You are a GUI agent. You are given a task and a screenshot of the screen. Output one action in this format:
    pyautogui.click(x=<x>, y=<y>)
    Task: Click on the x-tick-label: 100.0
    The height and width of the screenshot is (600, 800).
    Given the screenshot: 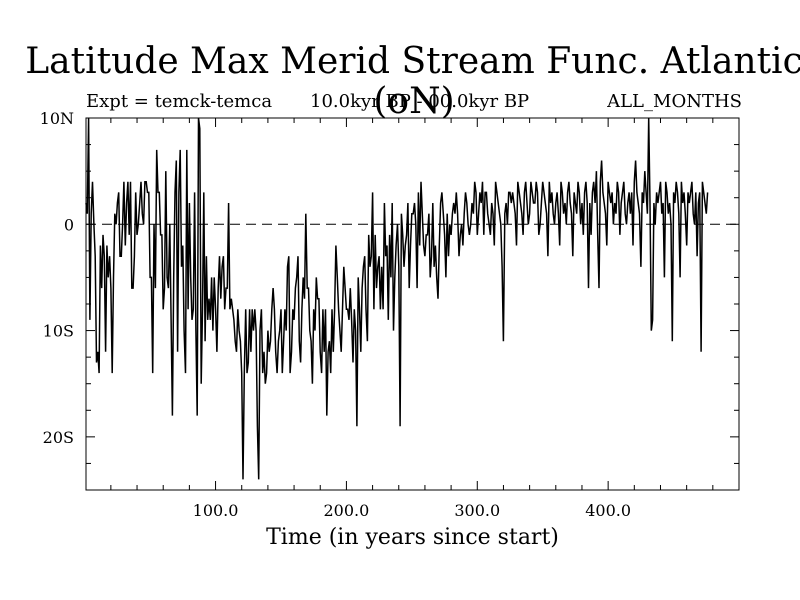 What is the action you would take?
    pyautogui.click(x=216, y=510)
    